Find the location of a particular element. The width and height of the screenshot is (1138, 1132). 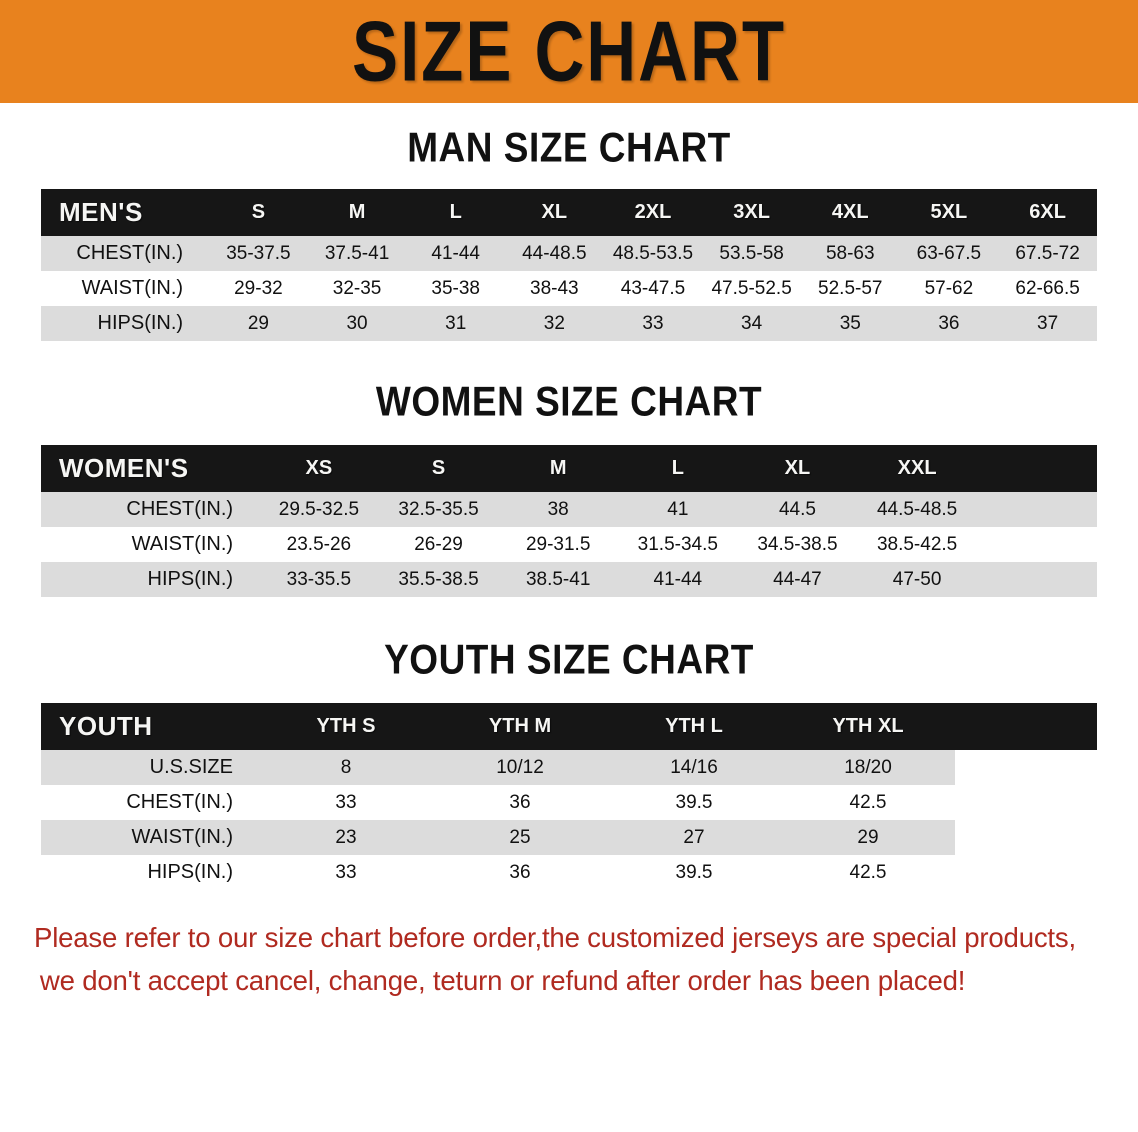

table-cell: 52.5-57 is located at coordinates (850, 288).